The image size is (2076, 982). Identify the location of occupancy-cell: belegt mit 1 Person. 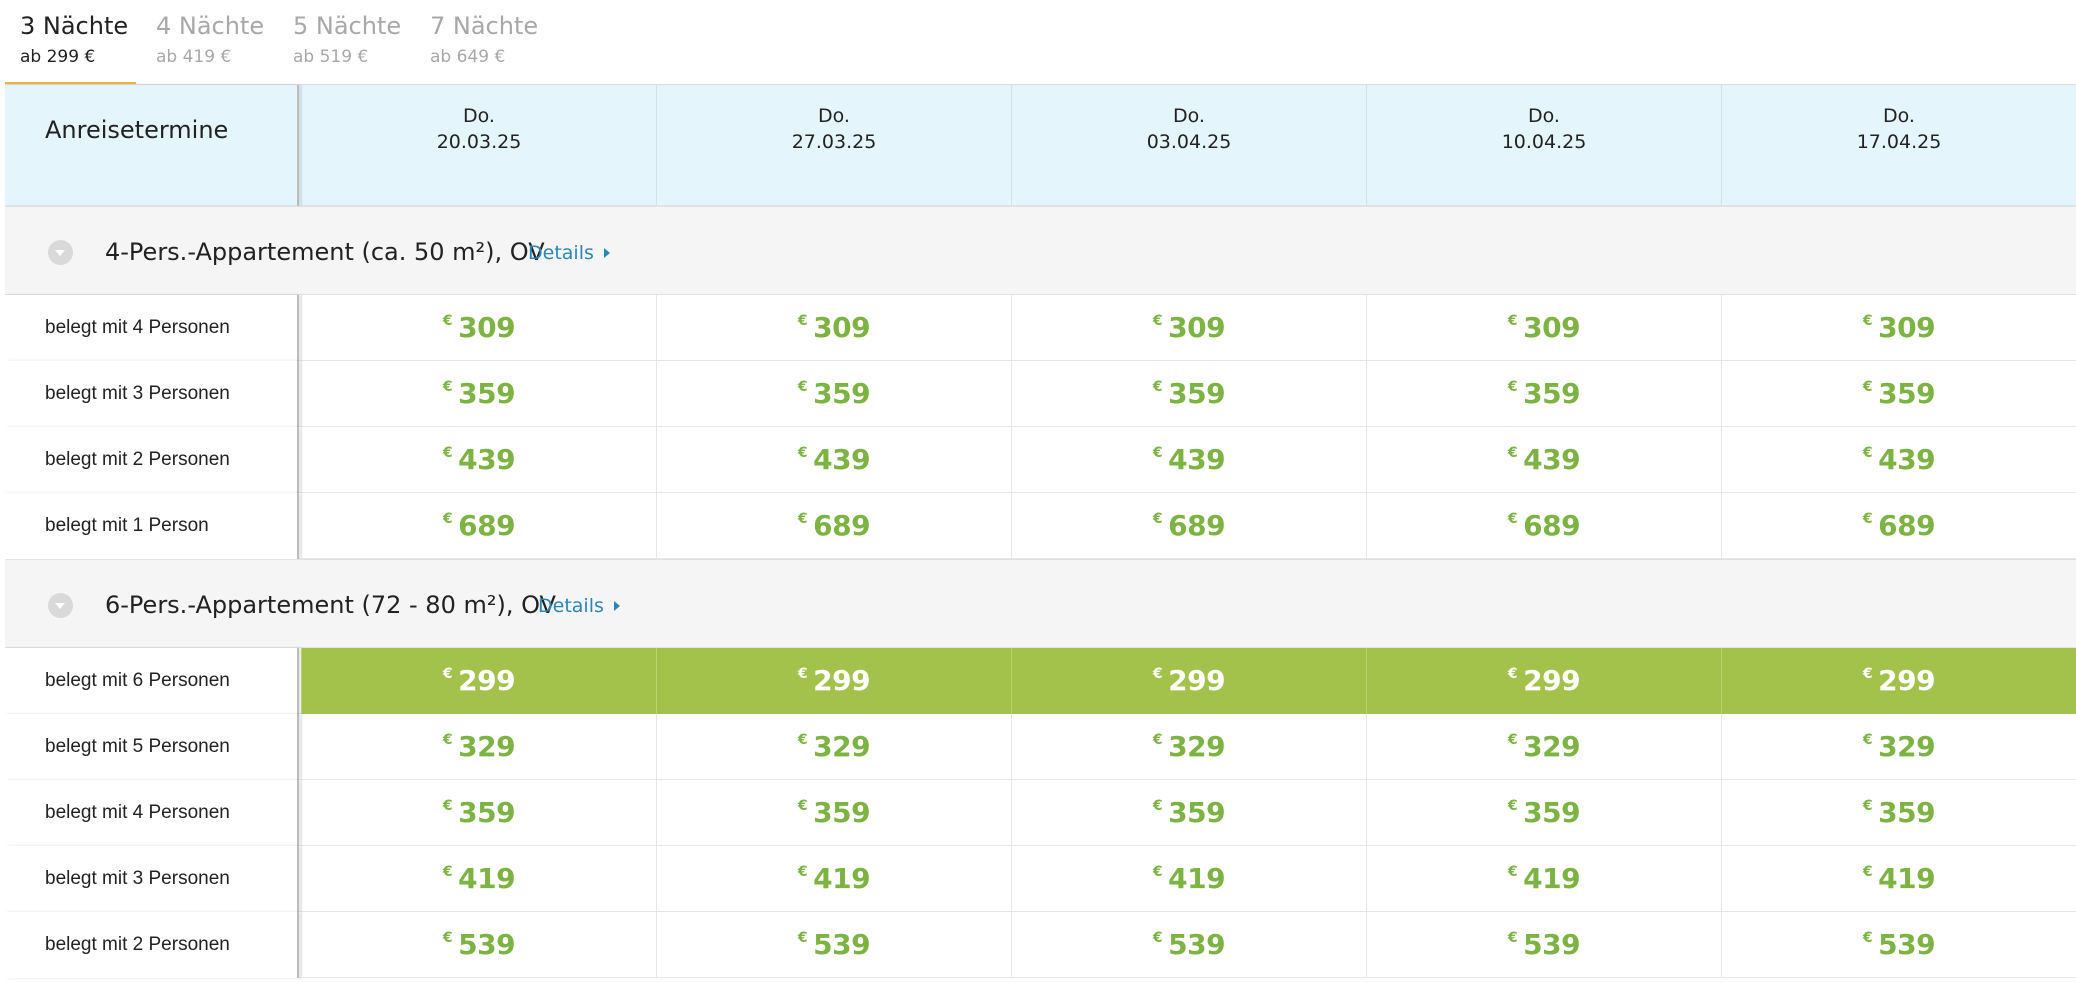
(152, 526).